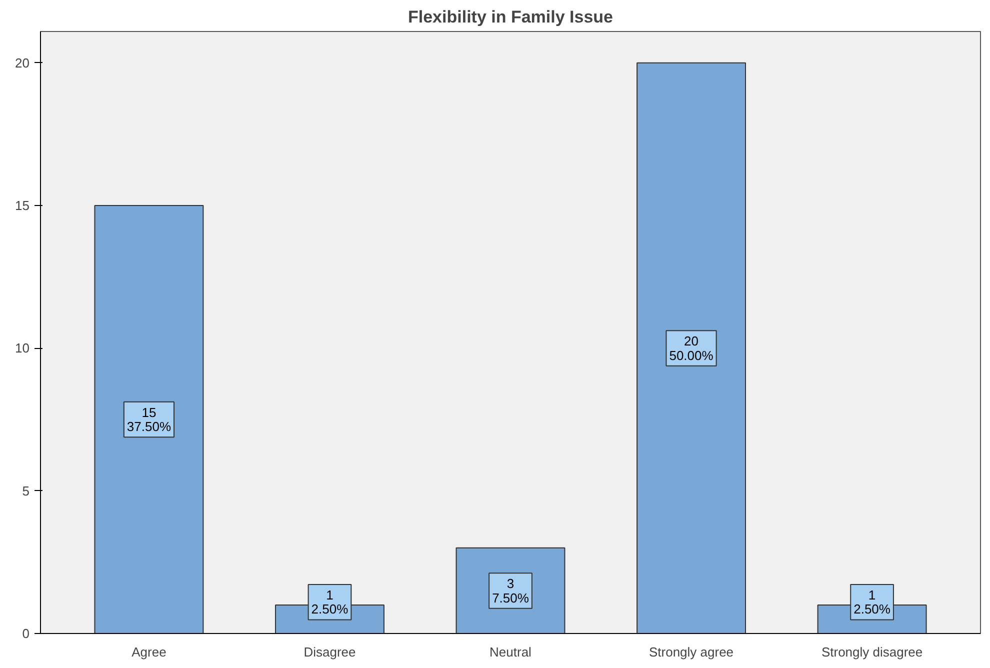 The width and height of the screenshot is (990, 668). What do you see at coordinates (511, 591) in the screenshot?
I see `data-label: 3 7.50%` at bounding box center [511, 591].